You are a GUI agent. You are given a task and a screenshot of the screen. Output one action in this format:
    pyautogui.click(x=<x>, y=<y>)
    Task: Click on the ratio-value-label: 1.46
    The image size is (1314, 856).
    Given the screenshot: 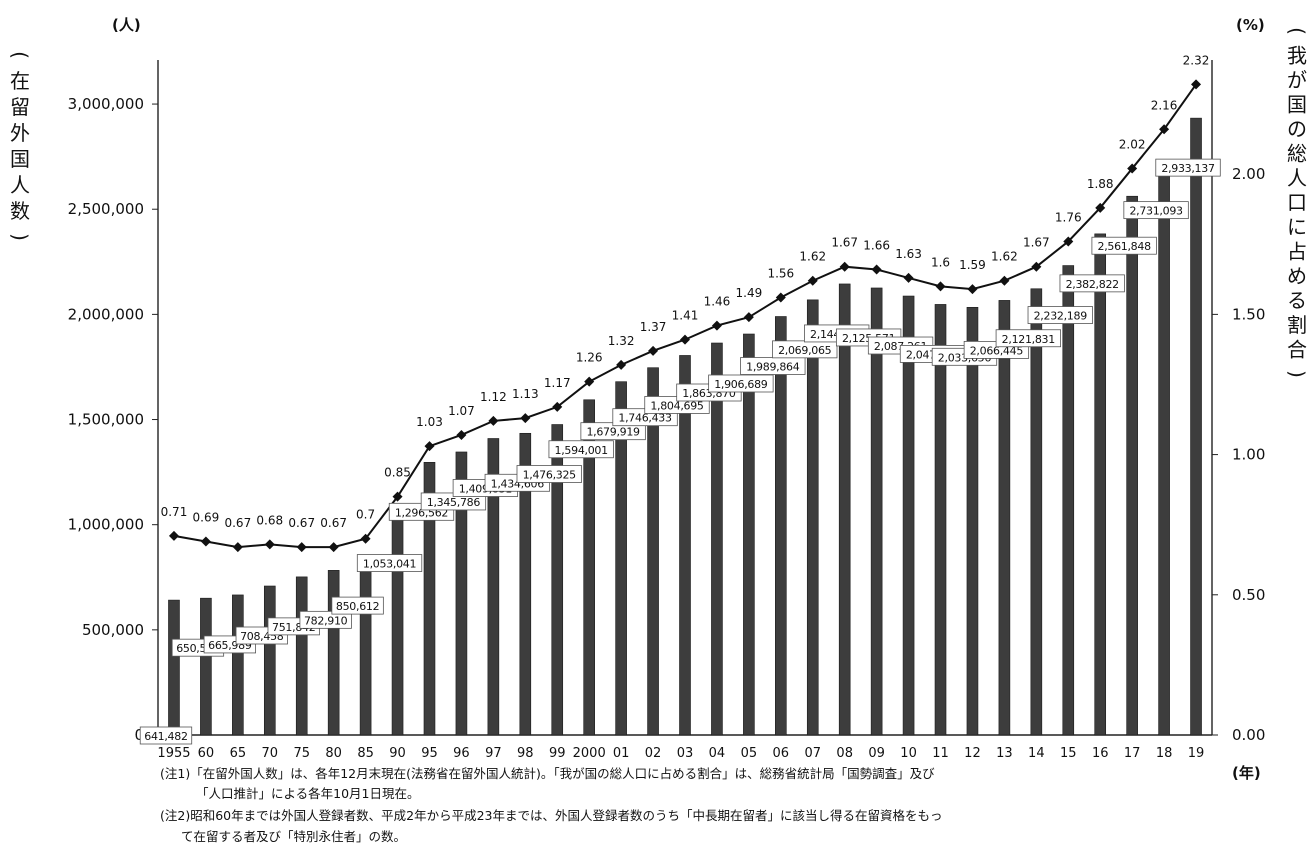 What is the action you would take?
    pyautogui.click(x=717, y=302)
    